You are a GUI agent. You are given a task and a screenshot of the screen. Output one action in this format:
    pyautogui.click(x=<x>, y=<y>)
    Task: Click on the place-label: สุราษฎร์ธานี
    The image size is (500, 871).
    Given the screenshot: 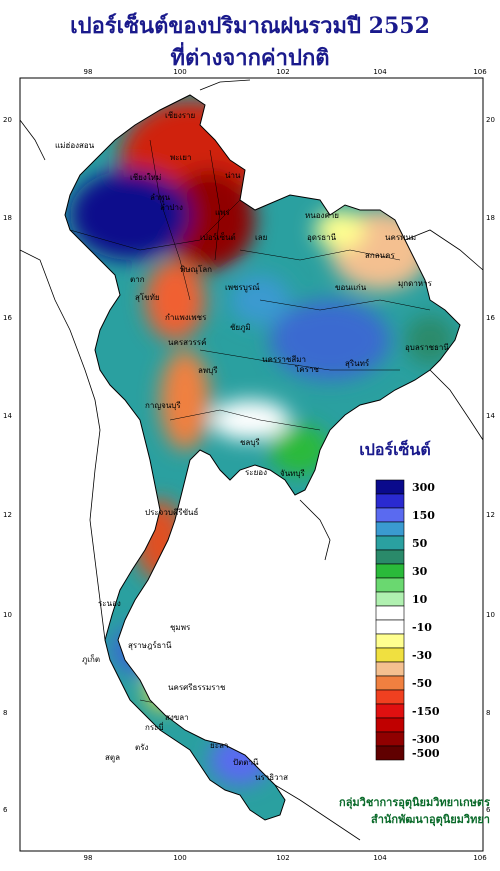 What is the action you would take?
    pyautogui.click(x=150, y=645)
    